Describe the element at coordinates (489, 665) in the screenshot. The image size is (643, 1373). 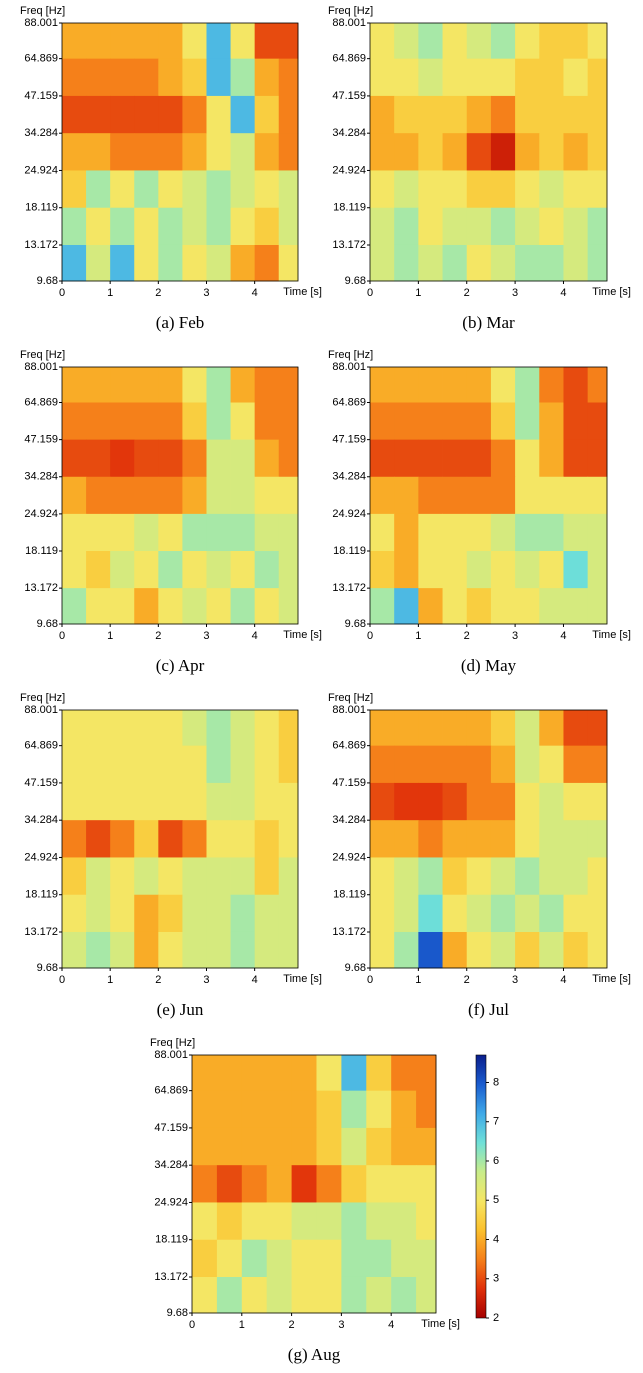
I see `caption: (d) May` at that location.